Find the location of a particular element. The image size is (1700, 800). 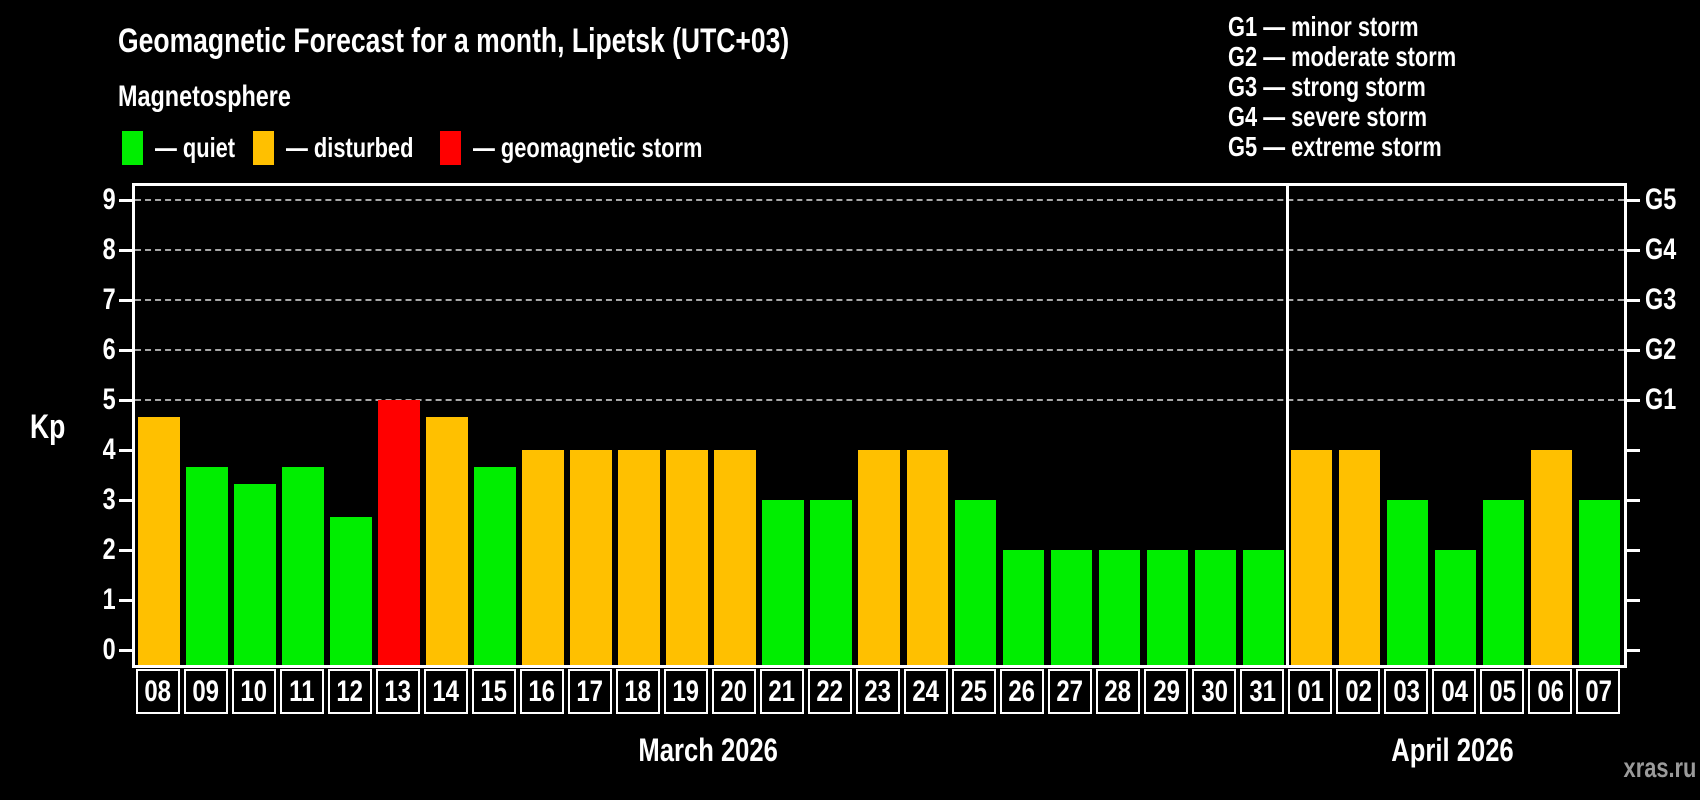

g-legend-line-3: G3 — strong storm is located at coordinates (1374, 87).